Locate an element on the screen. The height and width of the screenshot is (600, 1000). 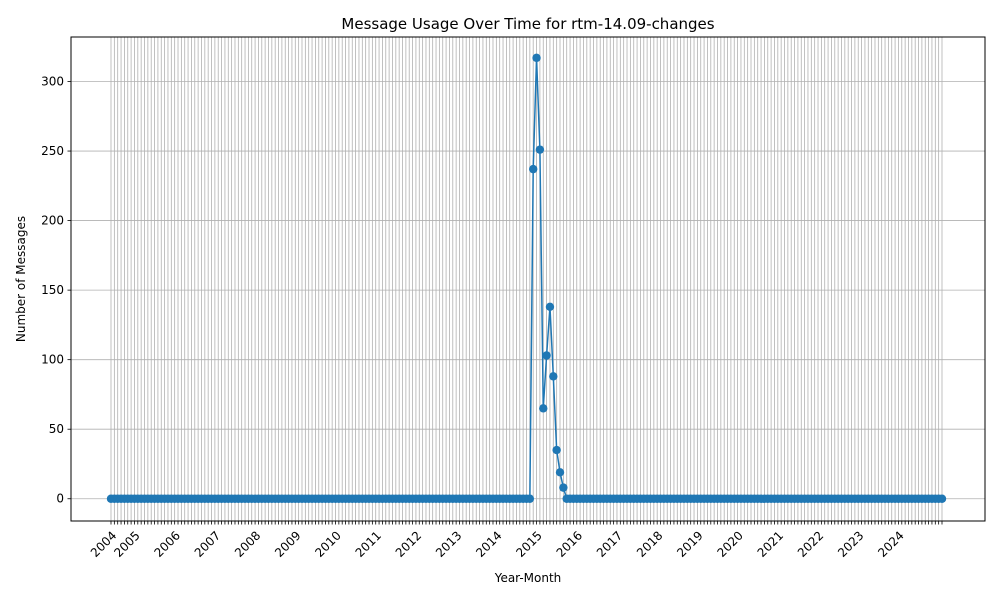
x-tick-label: 2010 is located at coordinates (327, 543).